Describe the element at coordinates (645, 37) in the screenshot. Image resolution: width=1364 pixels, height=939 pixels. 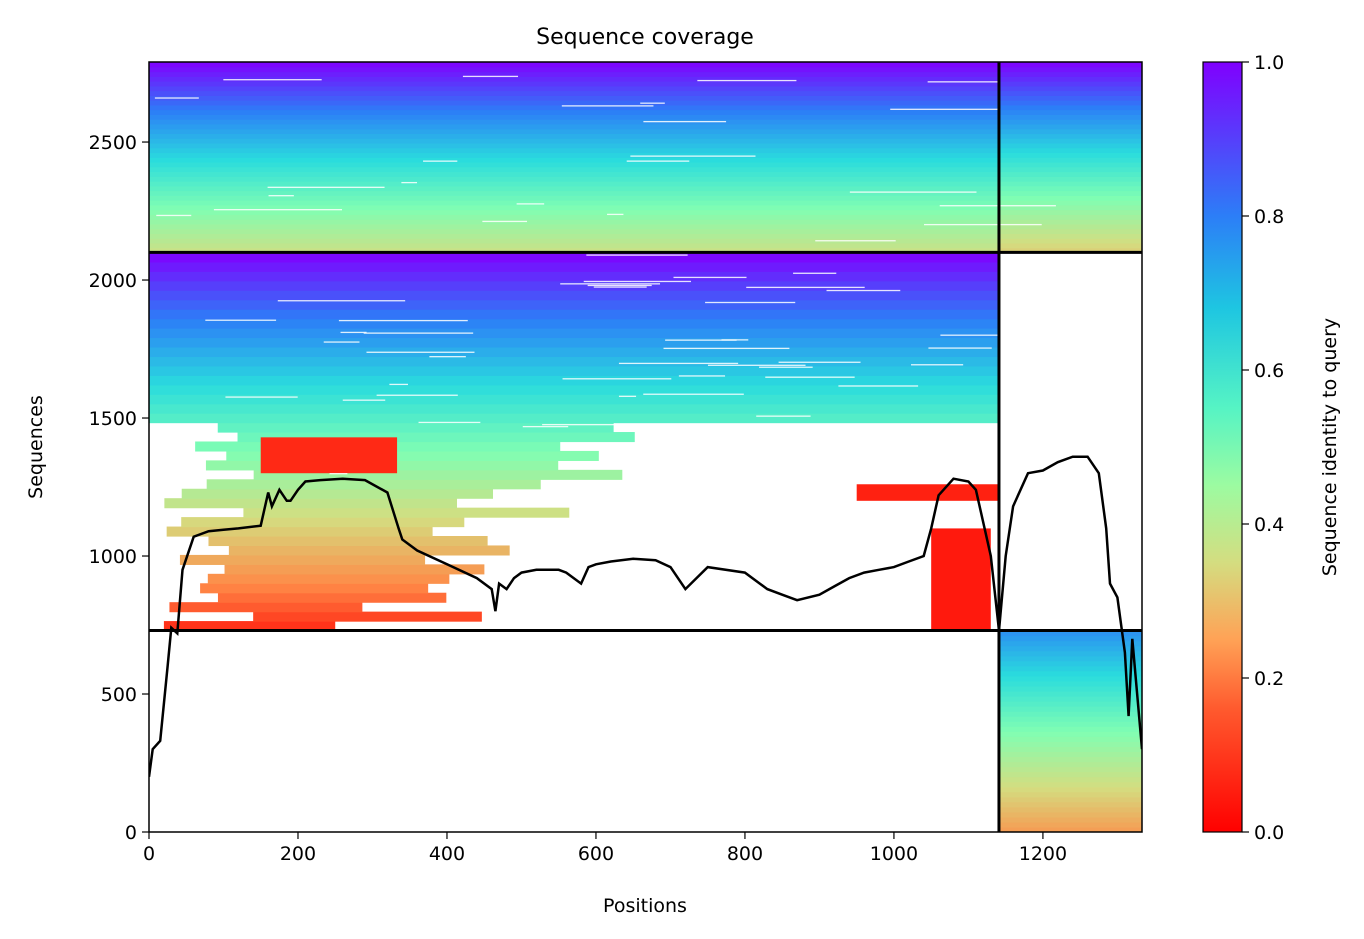
I see `chart-title: Sequence coverage` at that location.